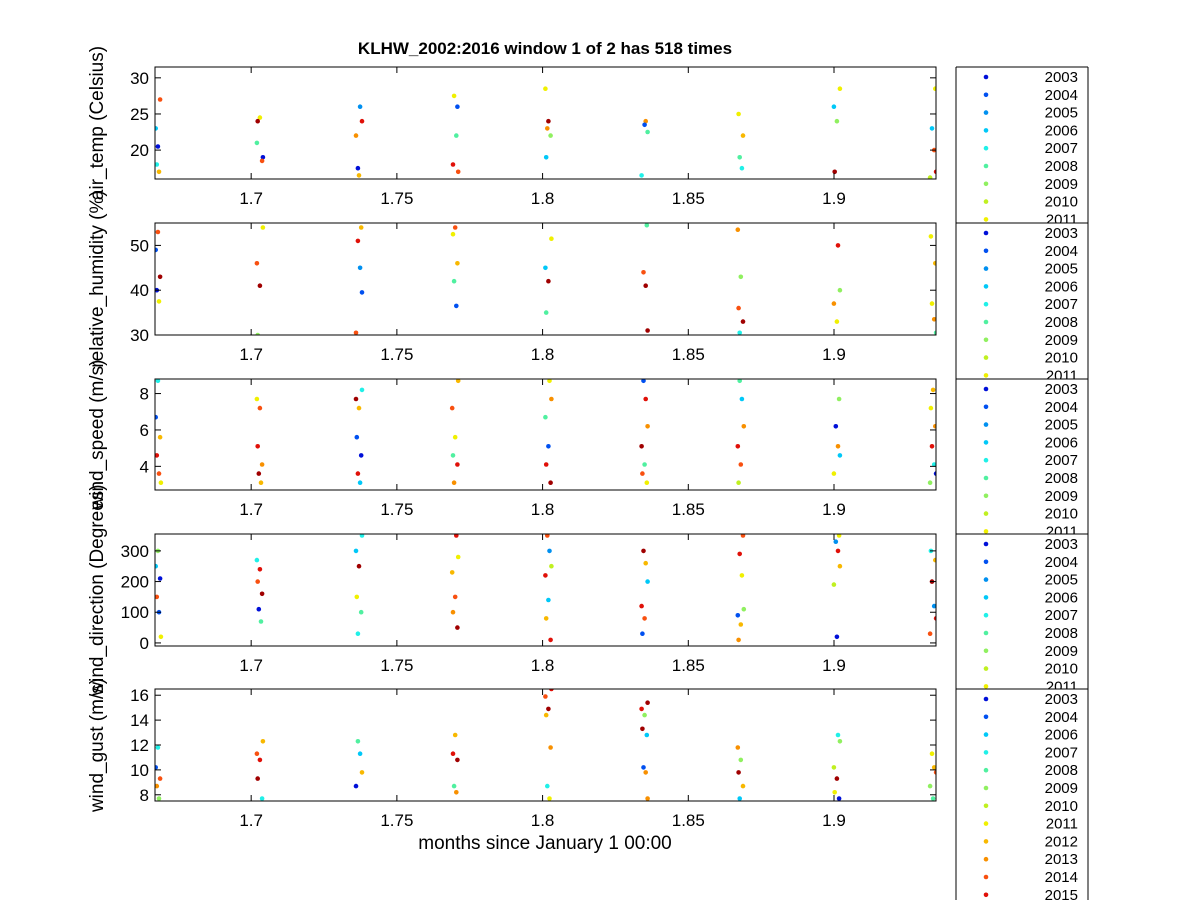  Describe the element at coordinates (144, 795) in the screenshot. I see `y-tick-label: 8` at that location.